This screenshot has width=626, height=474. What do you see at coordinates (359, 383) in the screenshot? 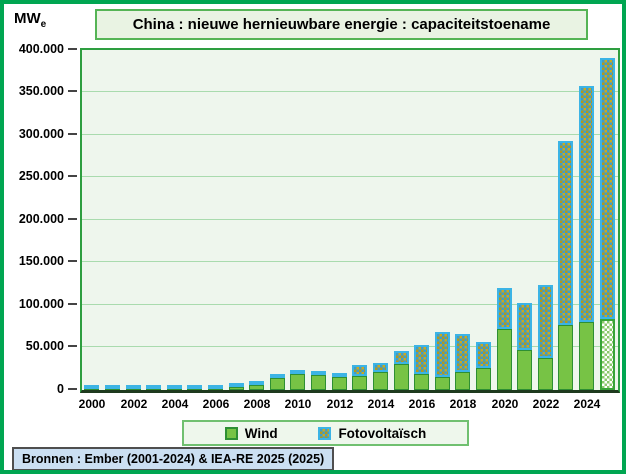
I see `bar-segment-wind-2013` at bounding box center [359, 383].